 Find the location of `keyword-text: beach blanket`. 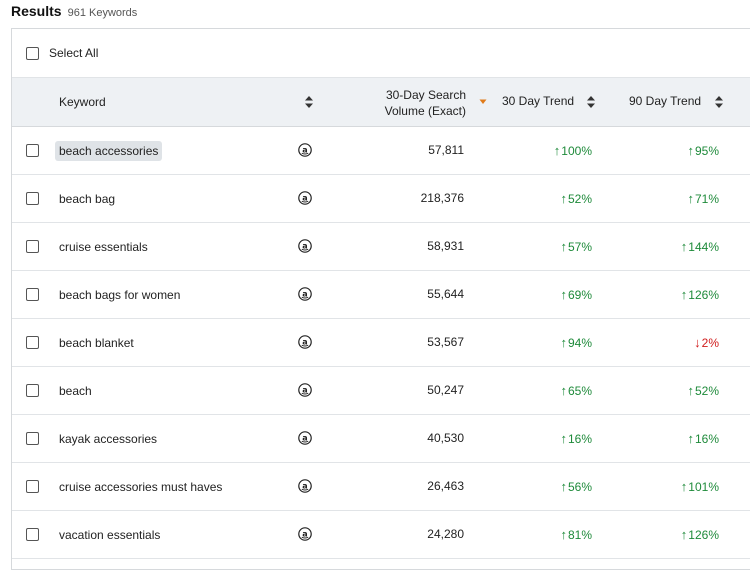

keyword-text: beach blanket is located at coordinates (96, 342).